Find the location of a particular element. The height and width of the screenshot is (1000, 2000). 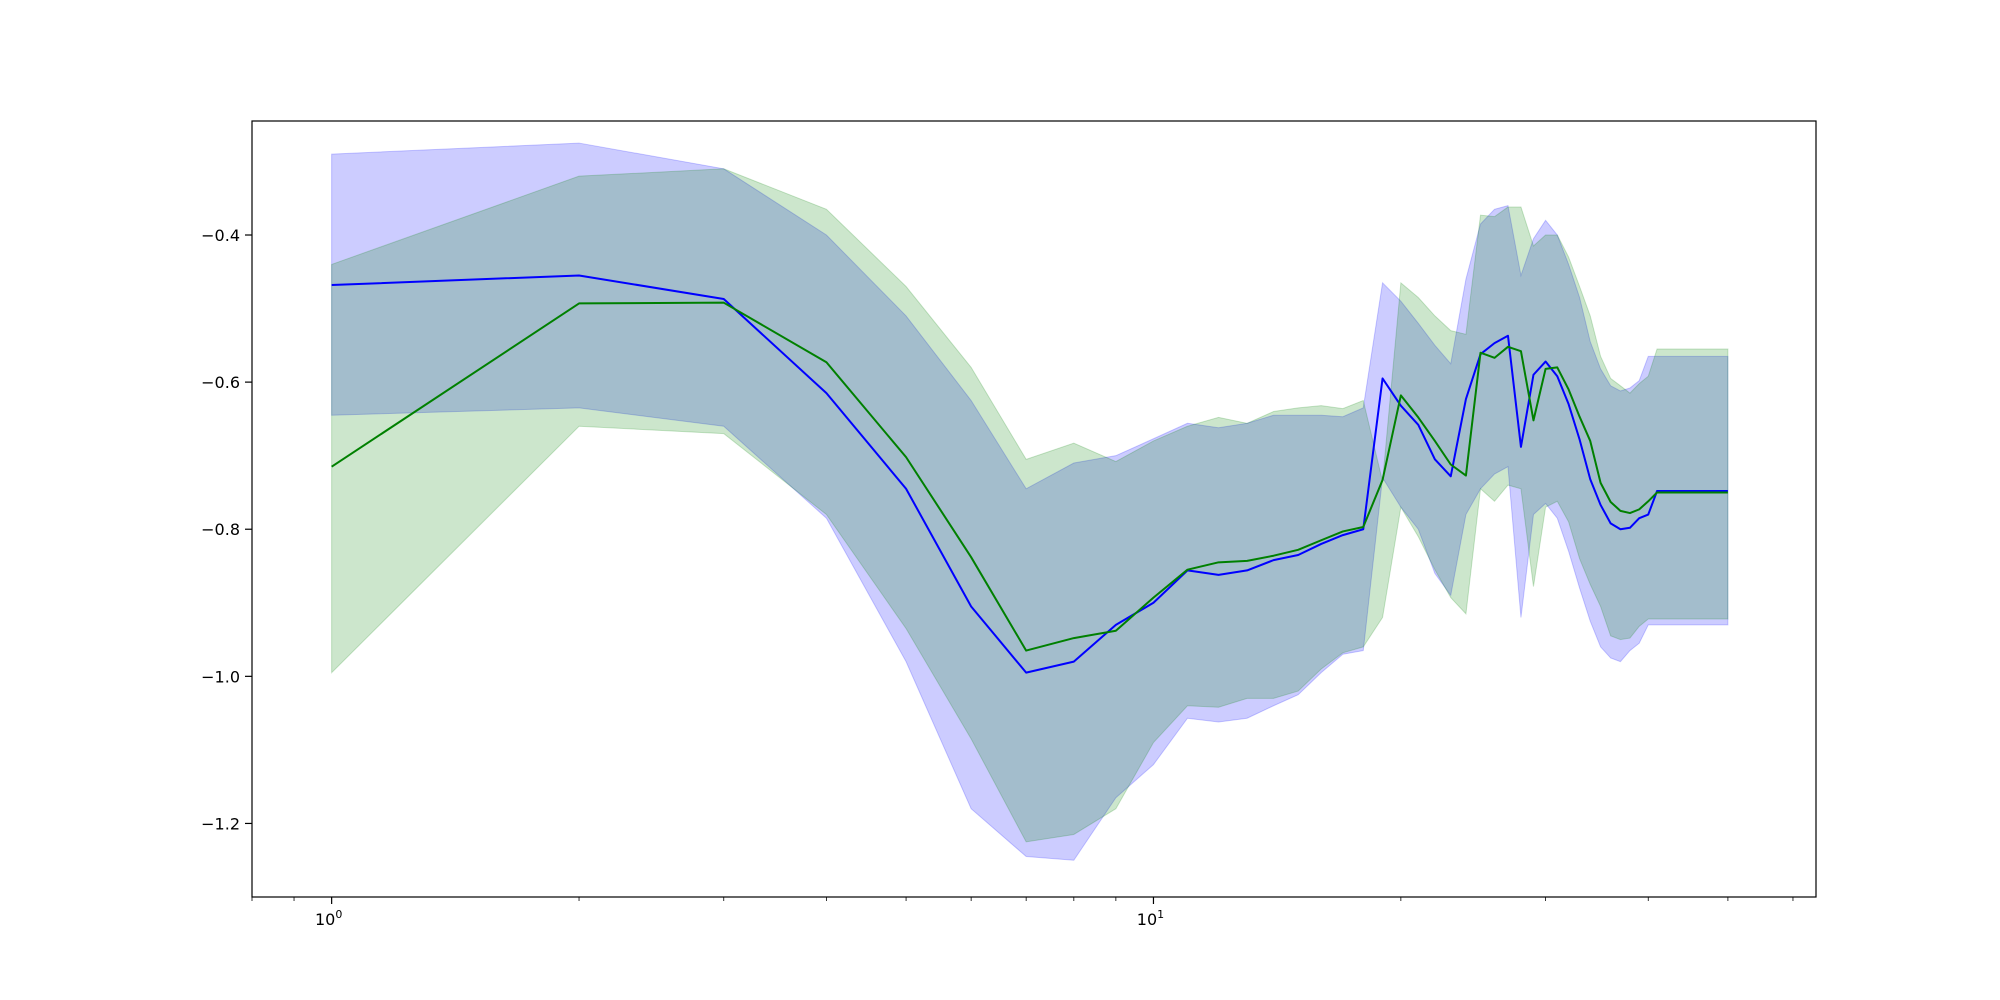

x-axis: 10⁰ 10¹ is located at coordinates (1022, 913).